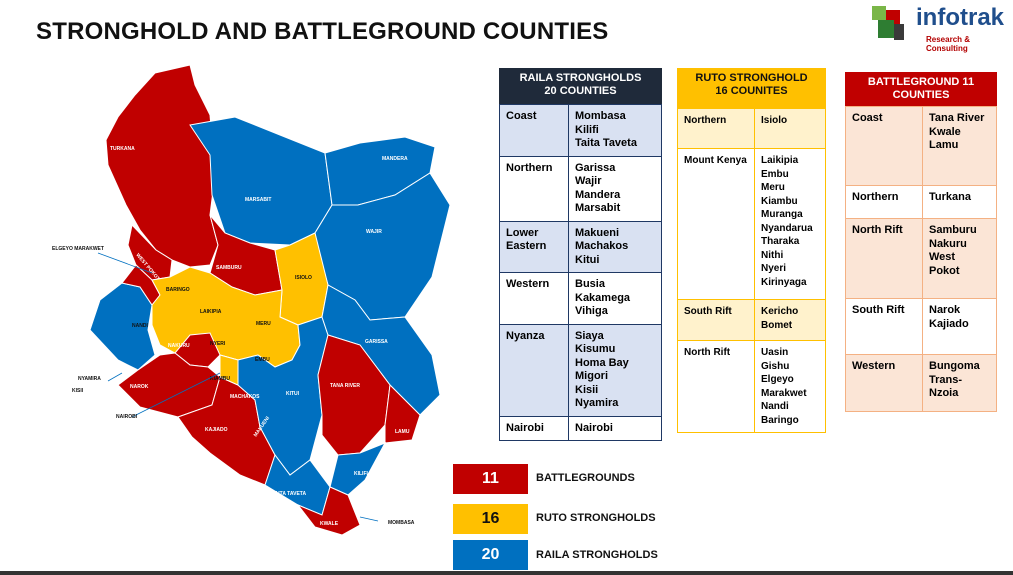 This screenshot has height=575, width=1013. What do you see at coordinates (395, 159) in the screenshot?
I see `map-label-mandera: MANDERA` at bounding box center [395, 159].